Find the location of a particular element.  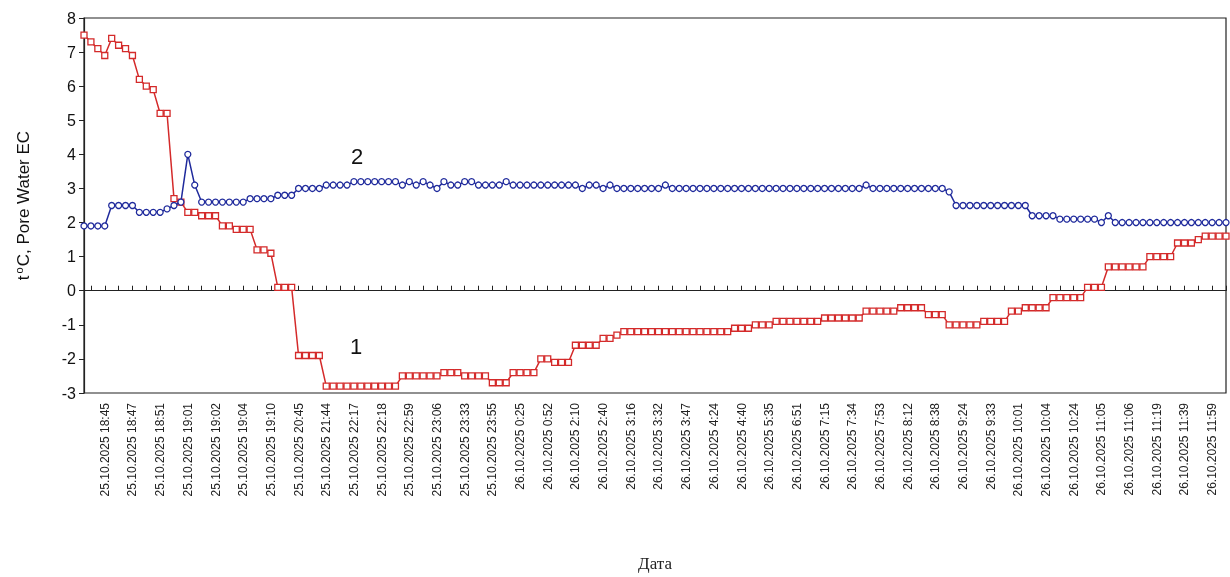

x-axis-title: Дата is located at coordinates (655, 563).